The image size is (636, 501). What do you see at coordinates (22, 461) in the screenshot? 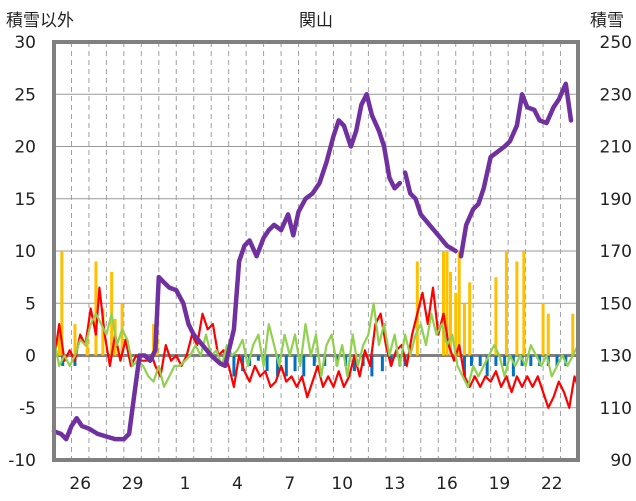
I see `left-tick-label: -10` at bounding box center [22, 461].